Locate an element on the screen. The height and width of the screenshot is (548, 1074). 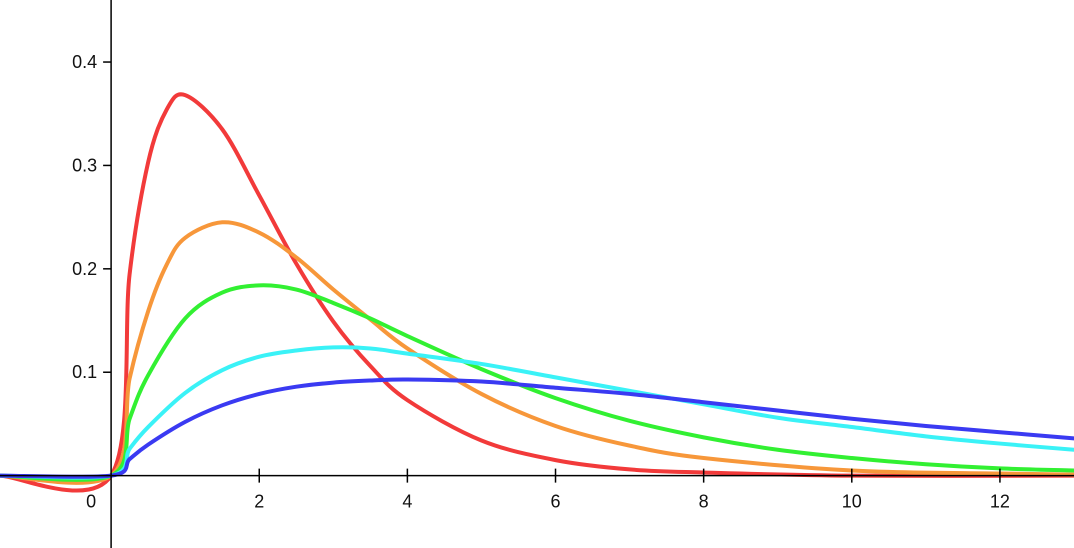
x-tick-label: 6 is located at coordinates (556, 502).